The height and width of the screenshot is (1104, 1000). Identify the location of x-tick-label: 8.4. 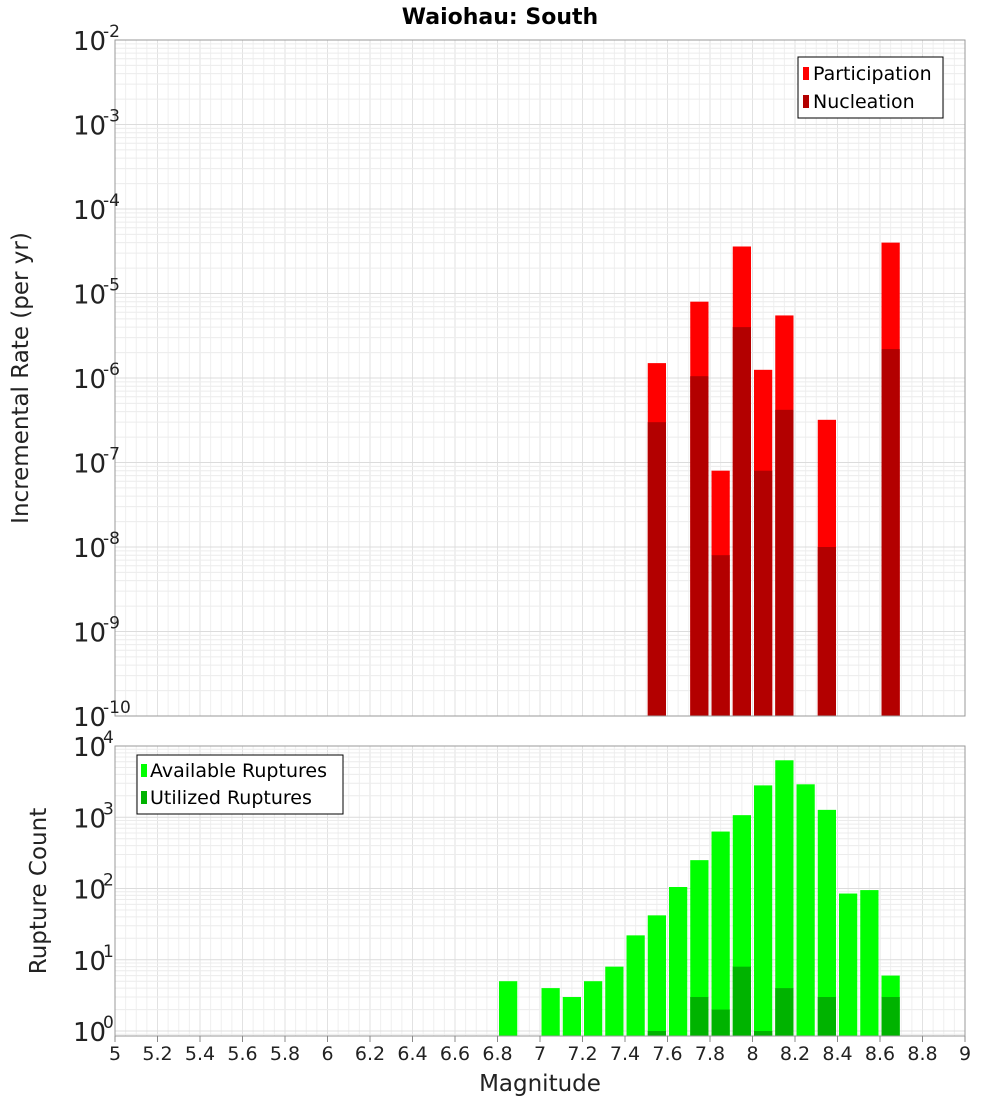
(837, 1054).